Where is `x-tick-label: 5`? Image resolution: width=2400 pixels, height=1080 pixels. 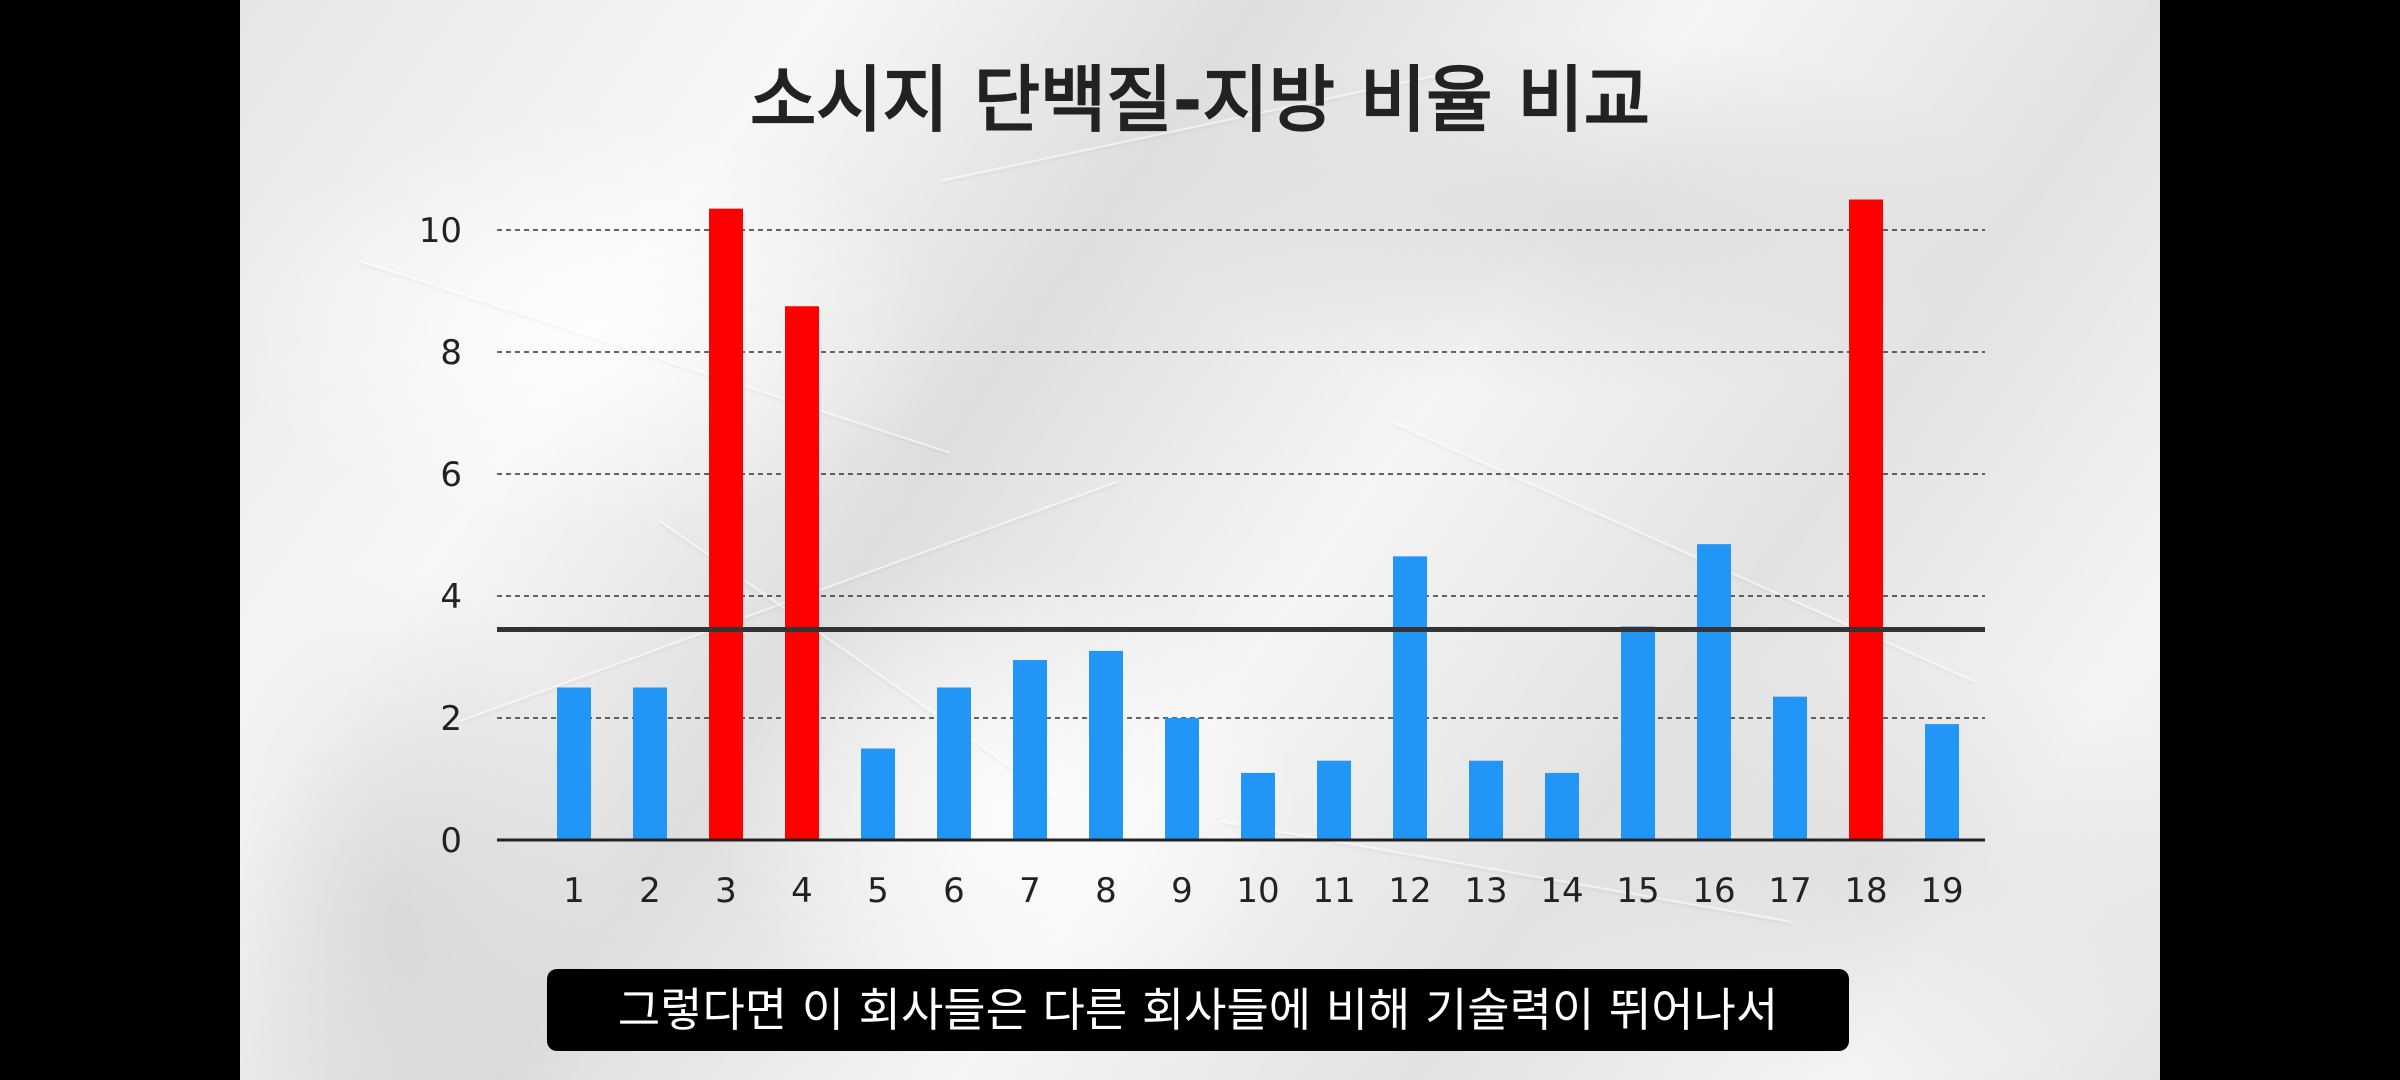
x-tick-label: 5 is located at coordinates (878, 891).